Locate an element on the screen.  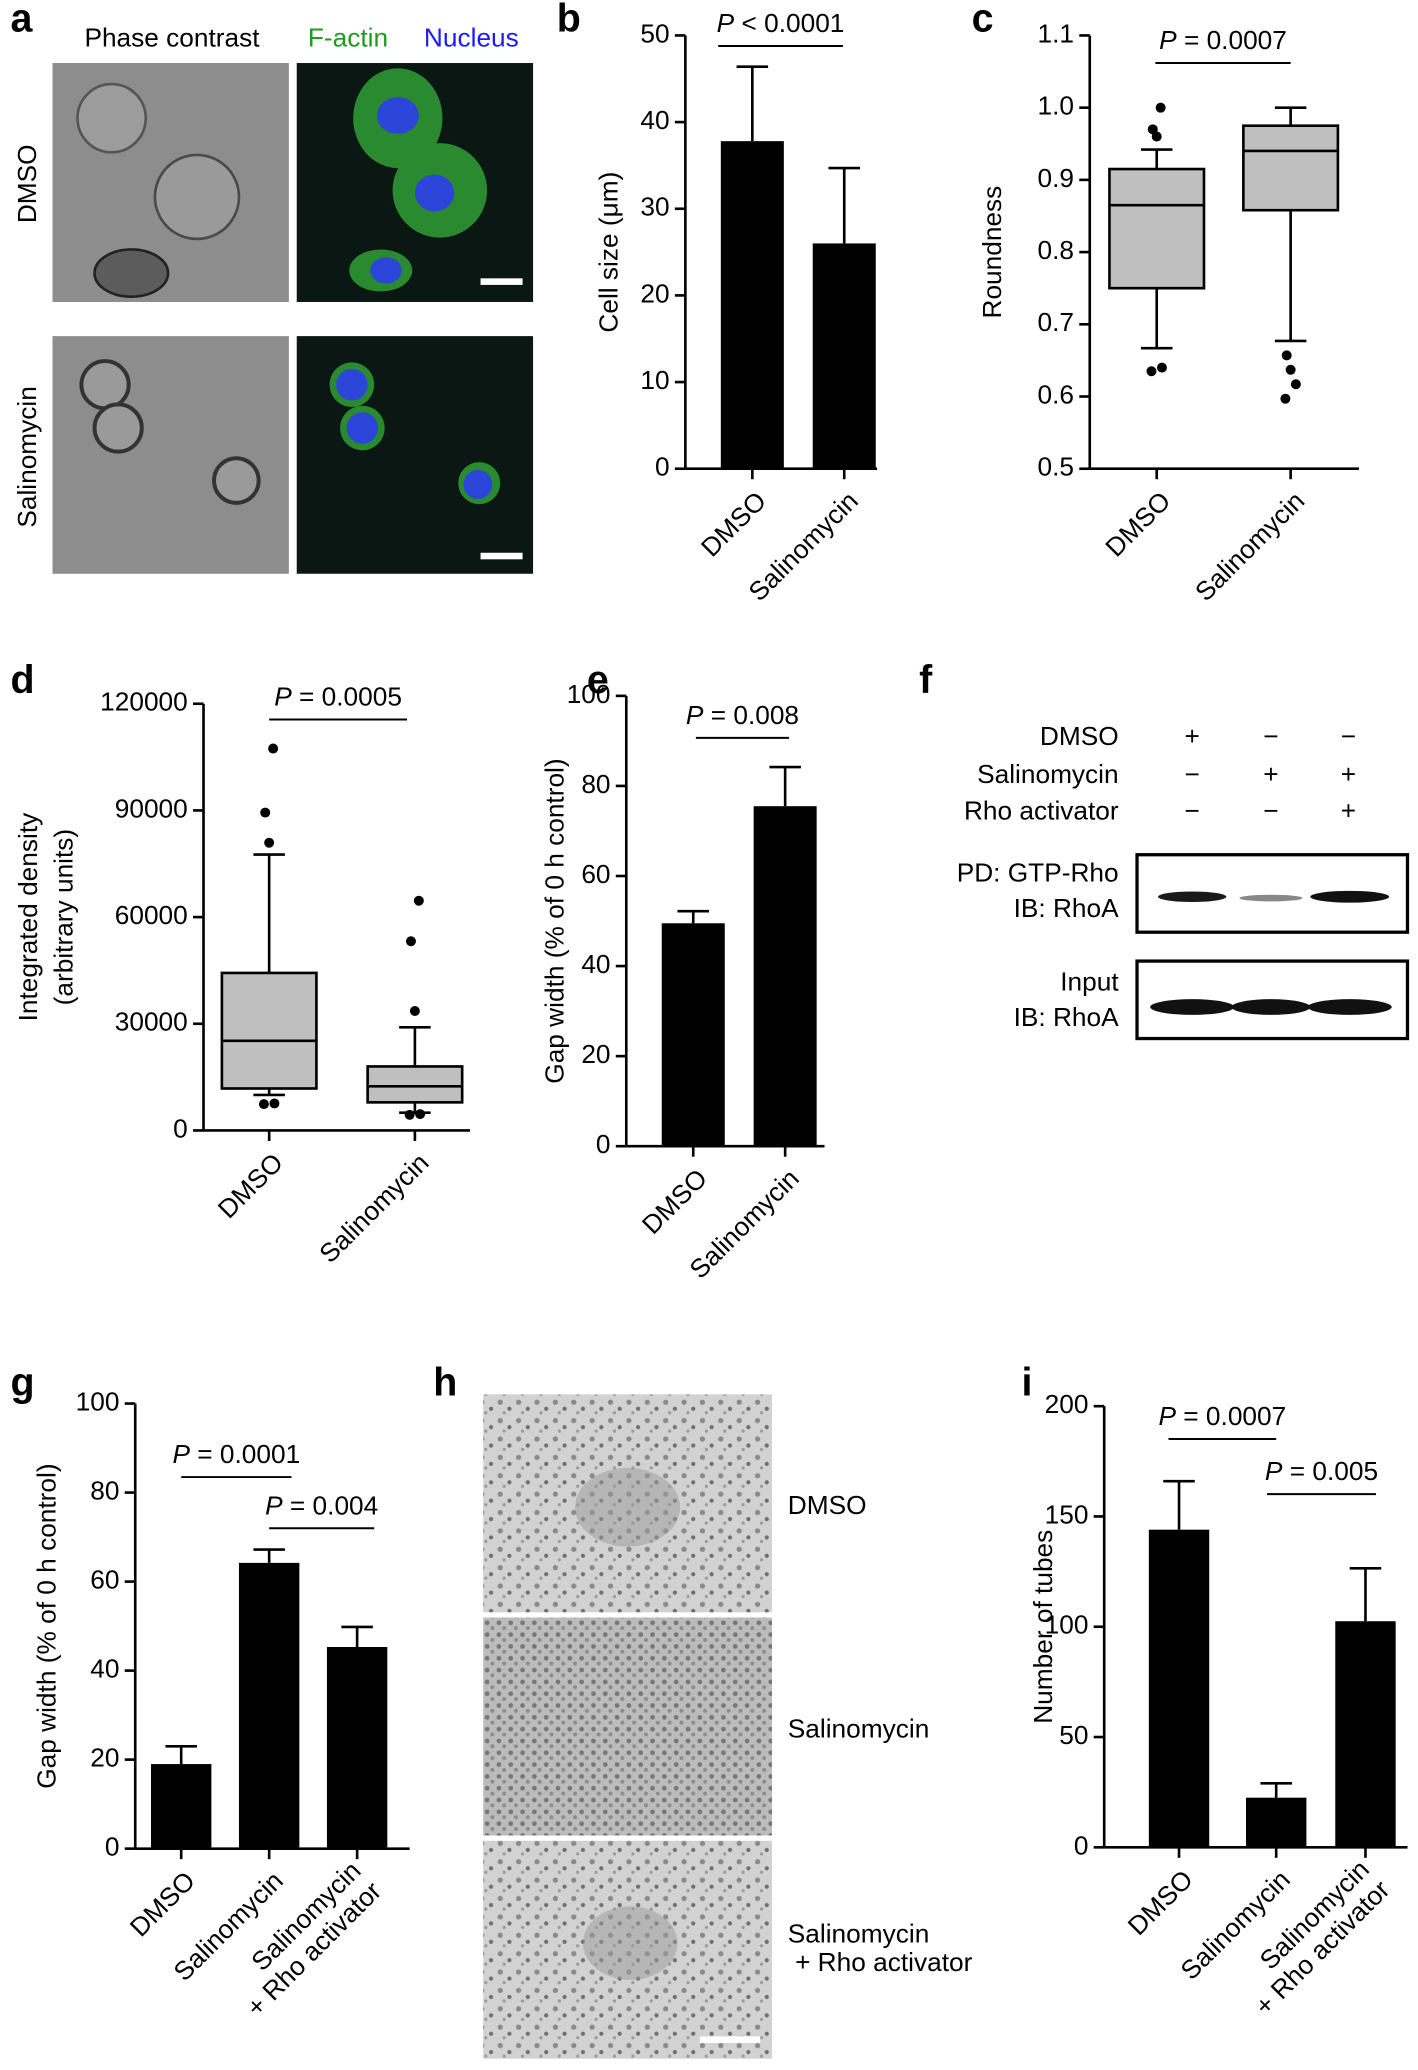
y-tick-label: 200 is located at coordinates (1067, 1404).